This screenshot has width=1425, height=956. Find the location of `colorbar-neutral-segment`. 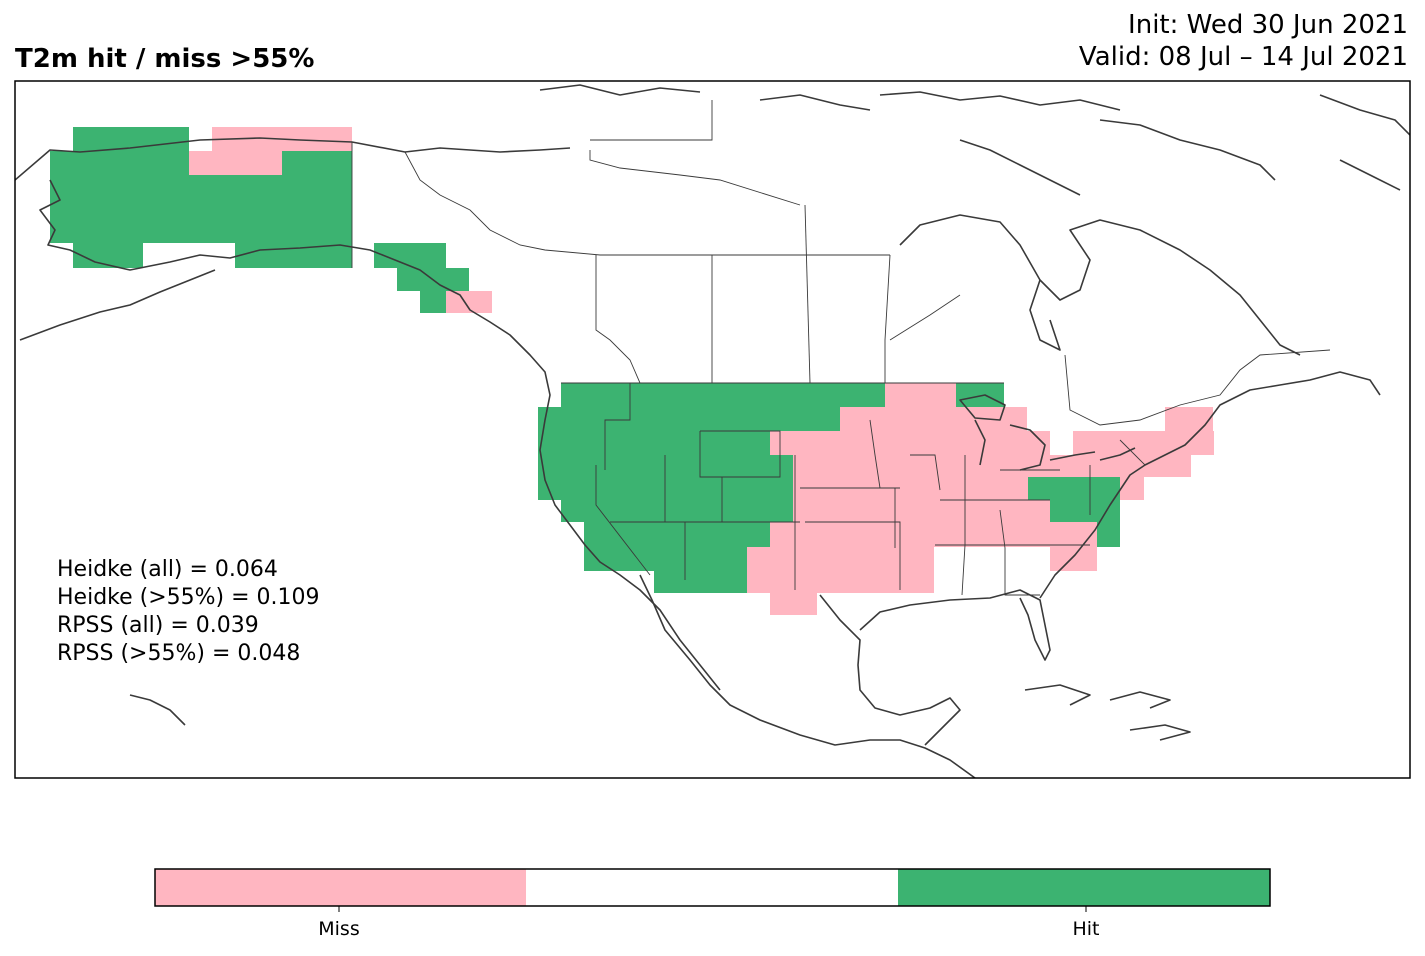

colorbar-neutral-segment is located at coordinates (712, 887).